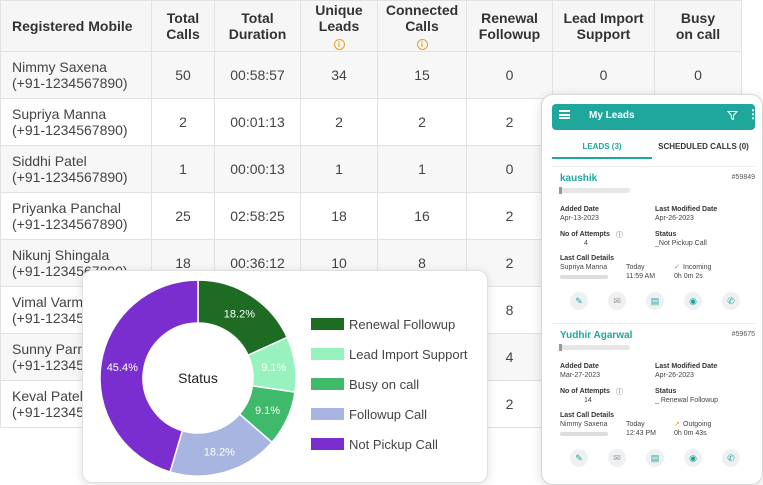 The width and height of the screenshot is (763, 485). Describe the element at coordinates (422, 216) in the screenshot. I see `table-cell: 16` at that location.